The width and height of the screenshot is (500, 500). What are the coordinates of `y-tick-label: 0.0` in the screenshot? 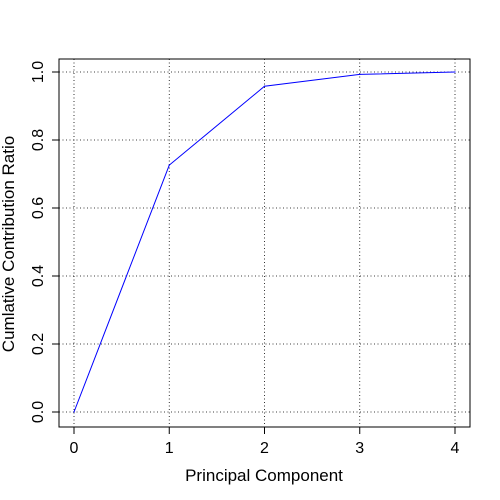 It's located at (38, 412).